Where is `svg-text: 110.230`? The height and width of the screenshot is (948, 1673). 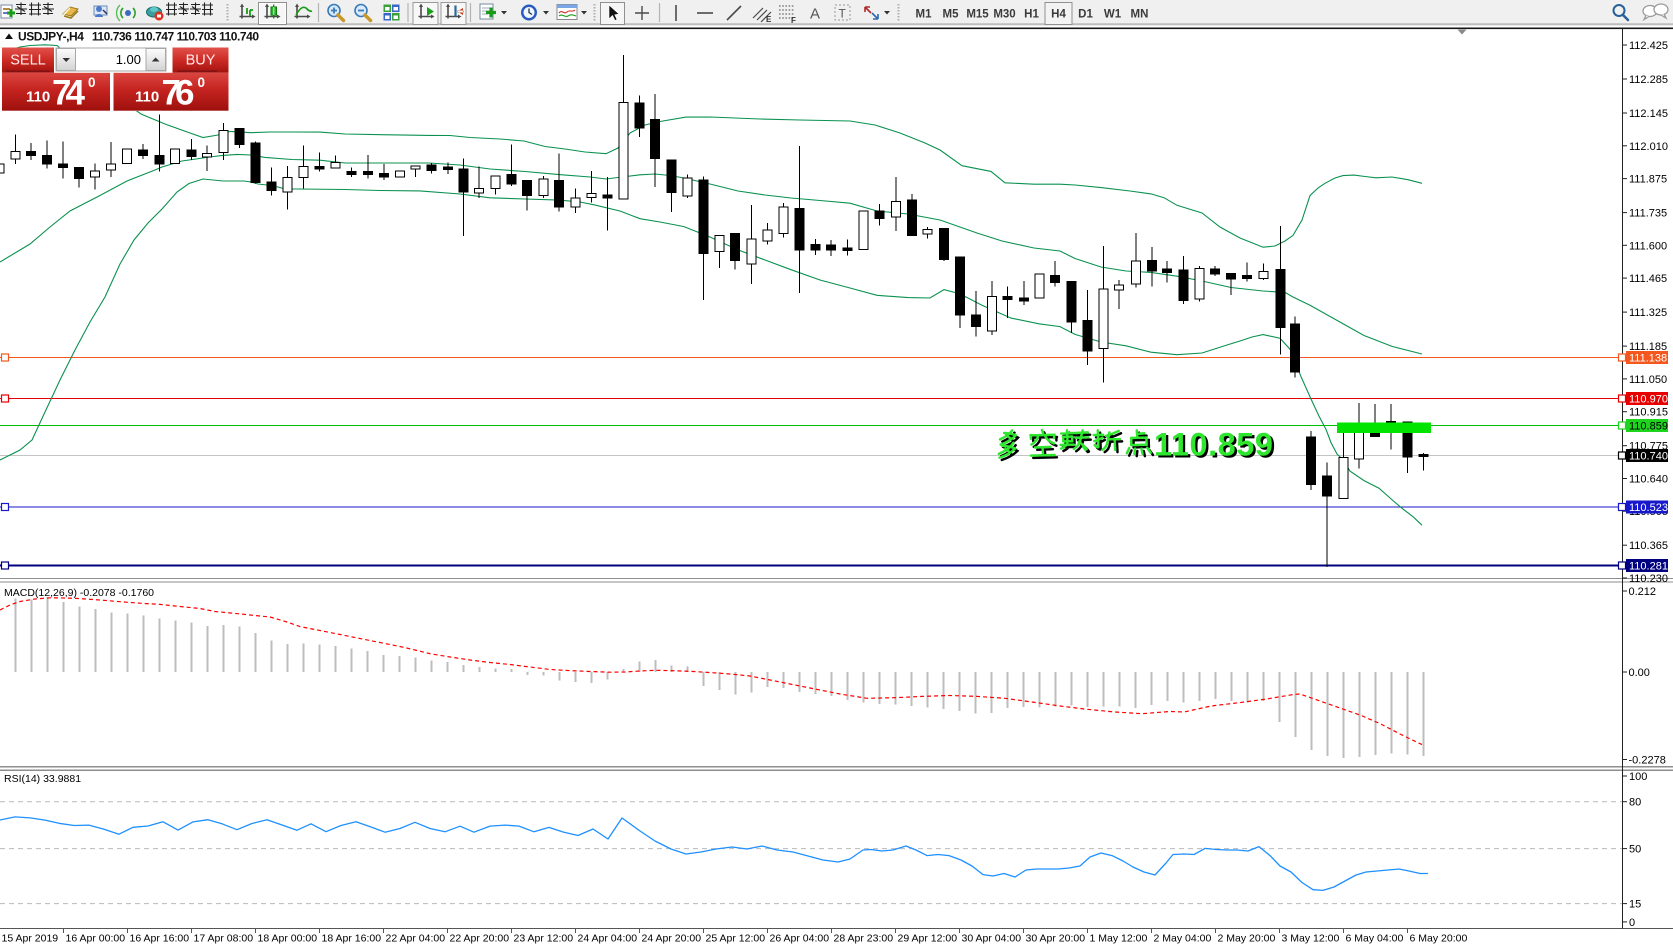
svg-text: 110.230 is located at coordinates (1648, 579).